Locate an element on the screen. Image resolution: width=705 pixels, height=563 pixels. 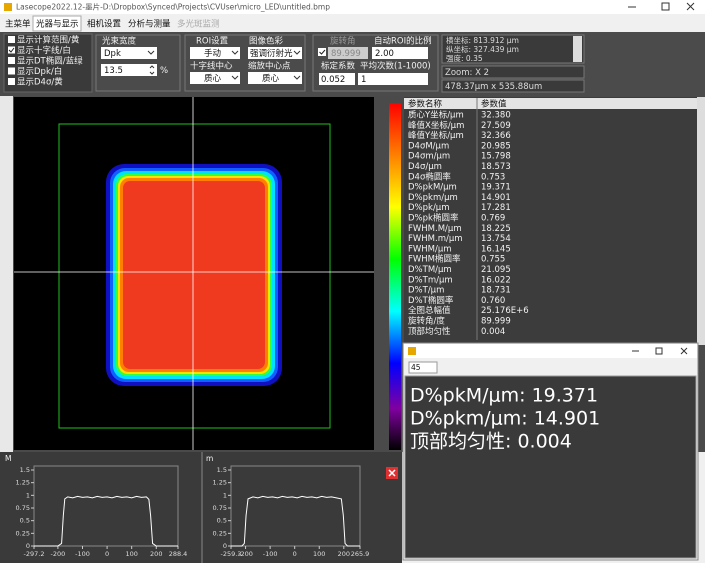
option-label: 显示D4σ/黄 is located at coordinates (40, 82).